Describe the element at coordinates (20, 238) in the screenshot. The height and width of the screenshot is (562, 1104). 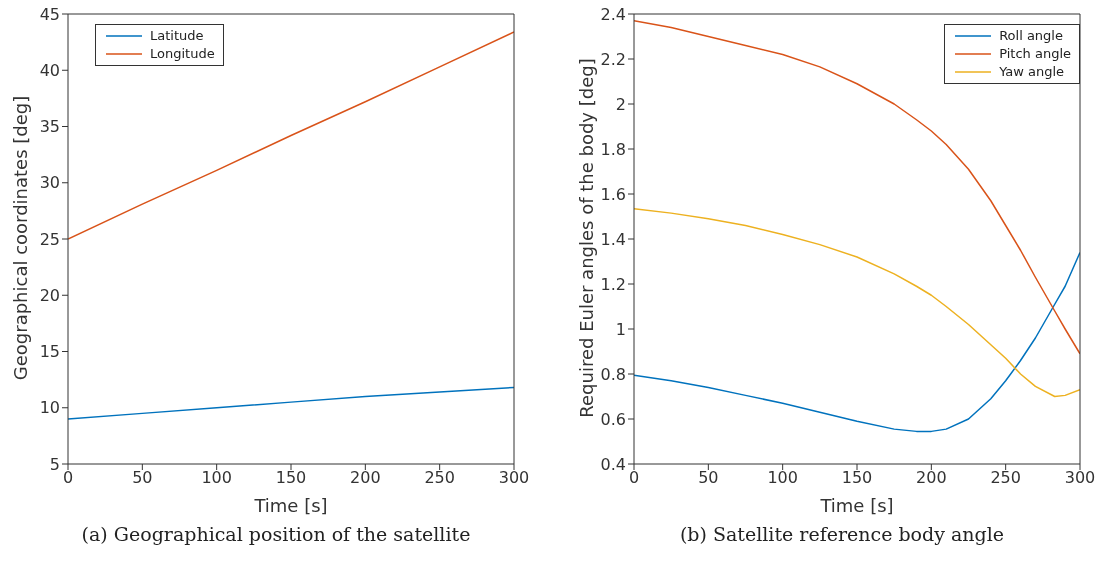
I see `y-axis-title: Geographical coordinates [deg]` at that location.